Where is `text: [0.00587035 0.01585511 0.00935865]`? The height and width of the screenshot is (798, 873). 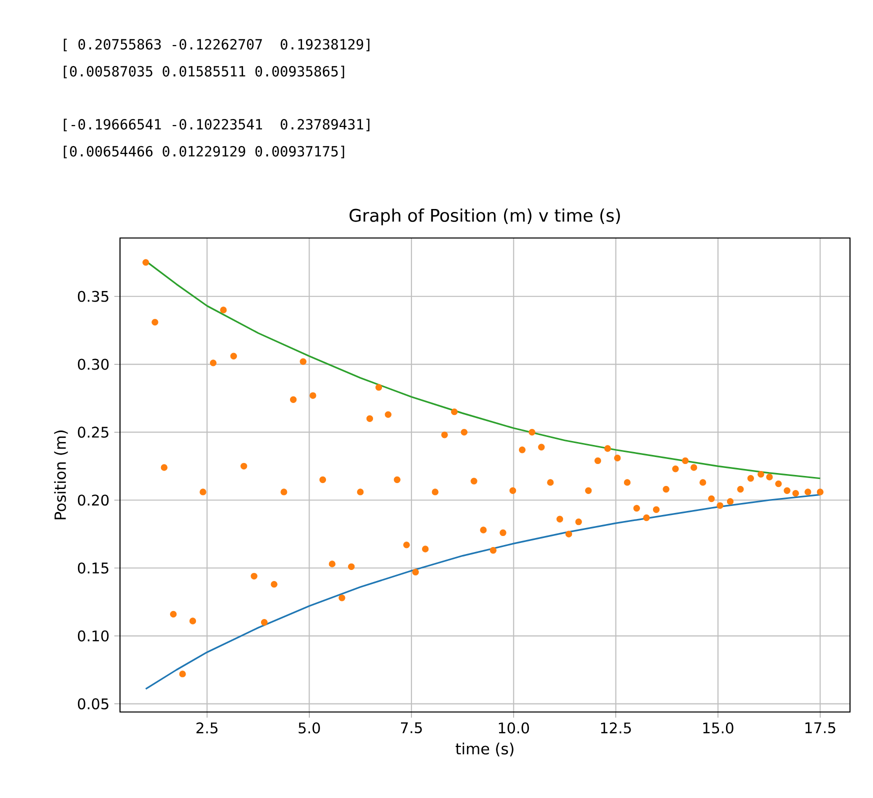
text: [0.00587035 0.01585511 0.00935865] is located at coordinates (204, 72).